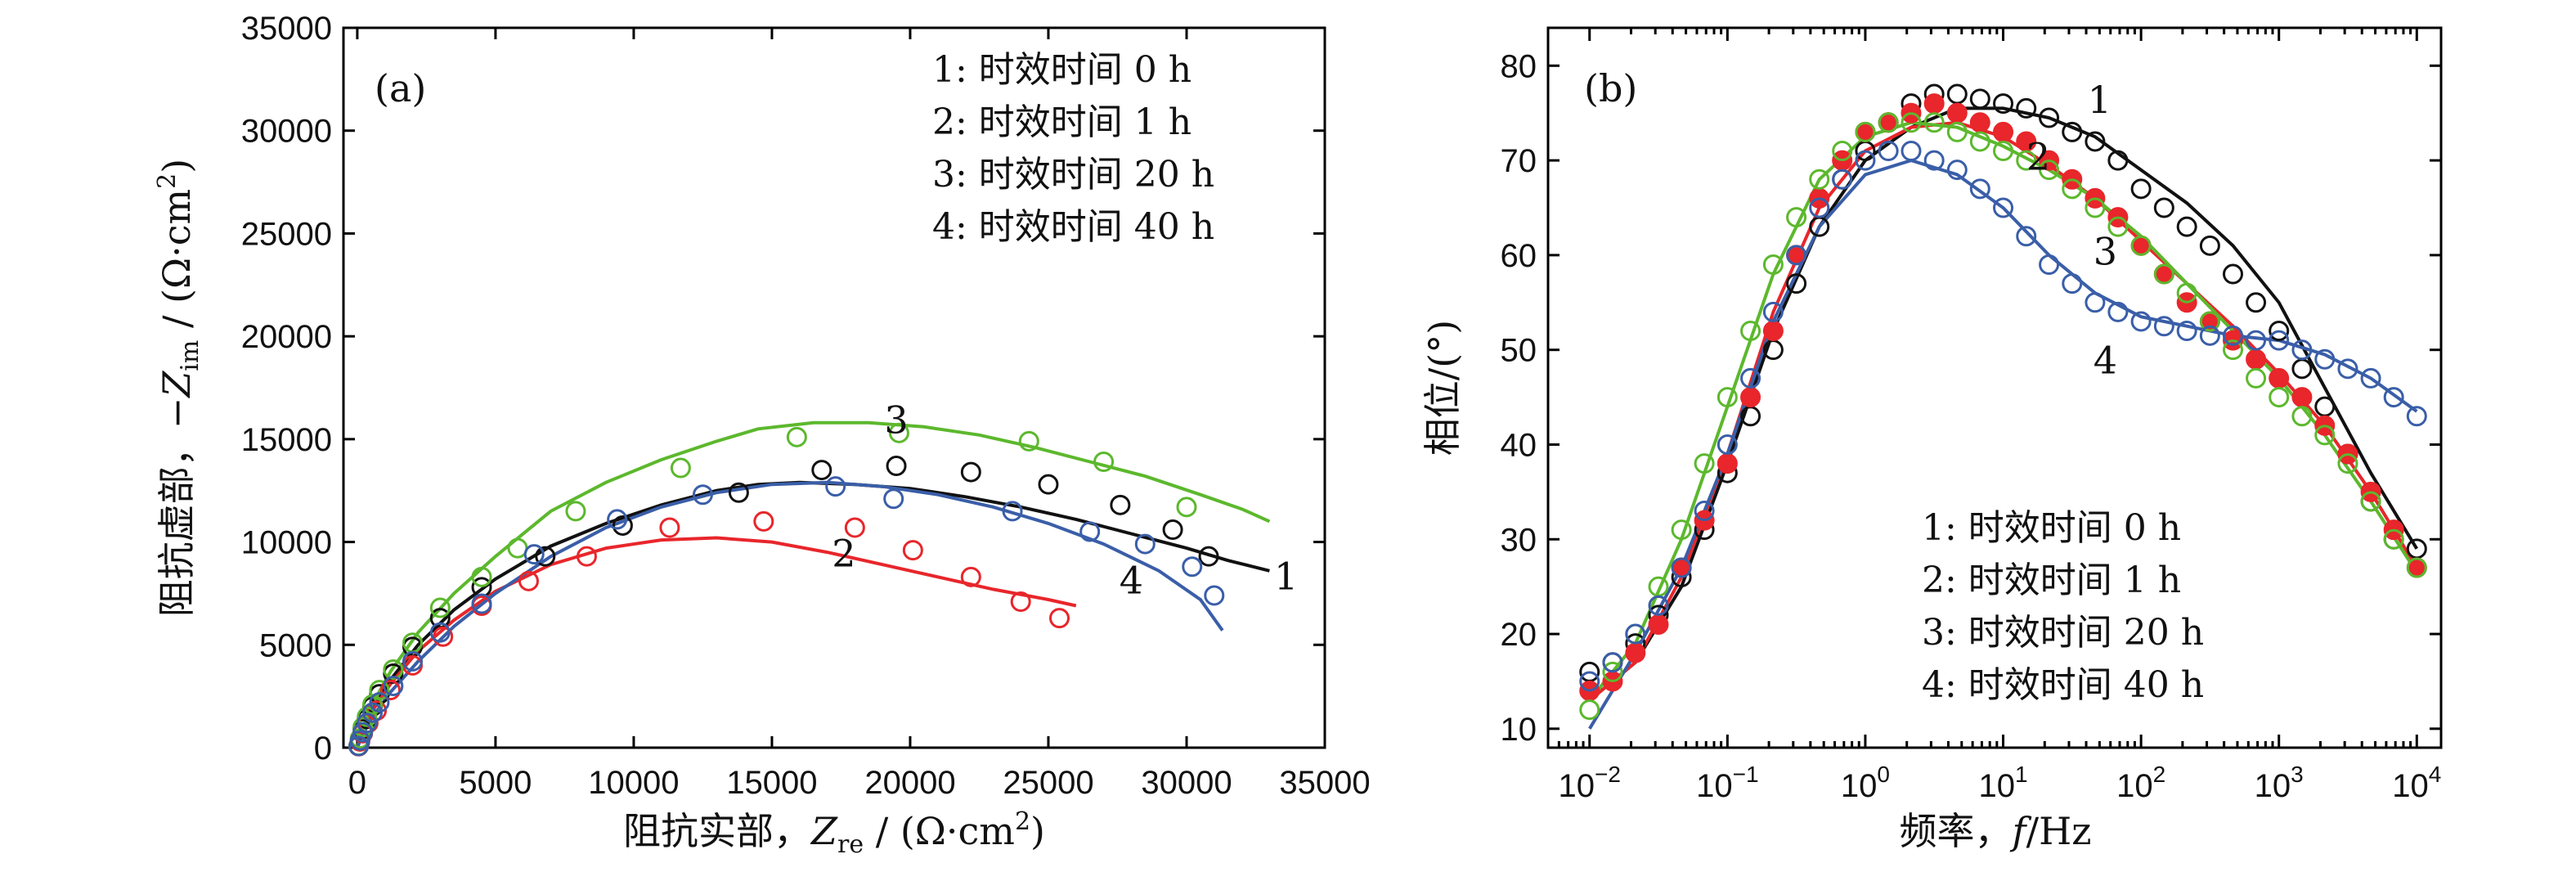 The image size is (2576, 881). I want to click on y-tick-label-a: 15000, so click(287, 440).